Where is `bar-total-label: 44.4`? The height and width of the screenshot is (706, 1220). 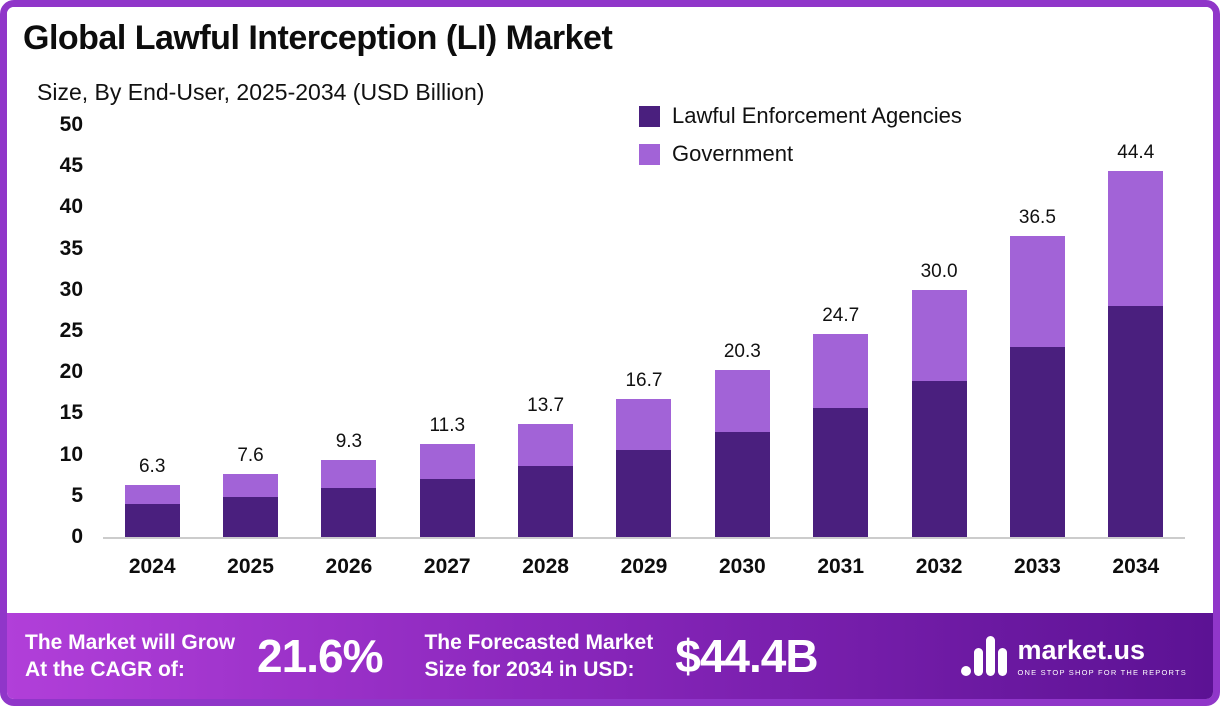 bar-total-label: 44.4 is located at coordinates (1136, 153).